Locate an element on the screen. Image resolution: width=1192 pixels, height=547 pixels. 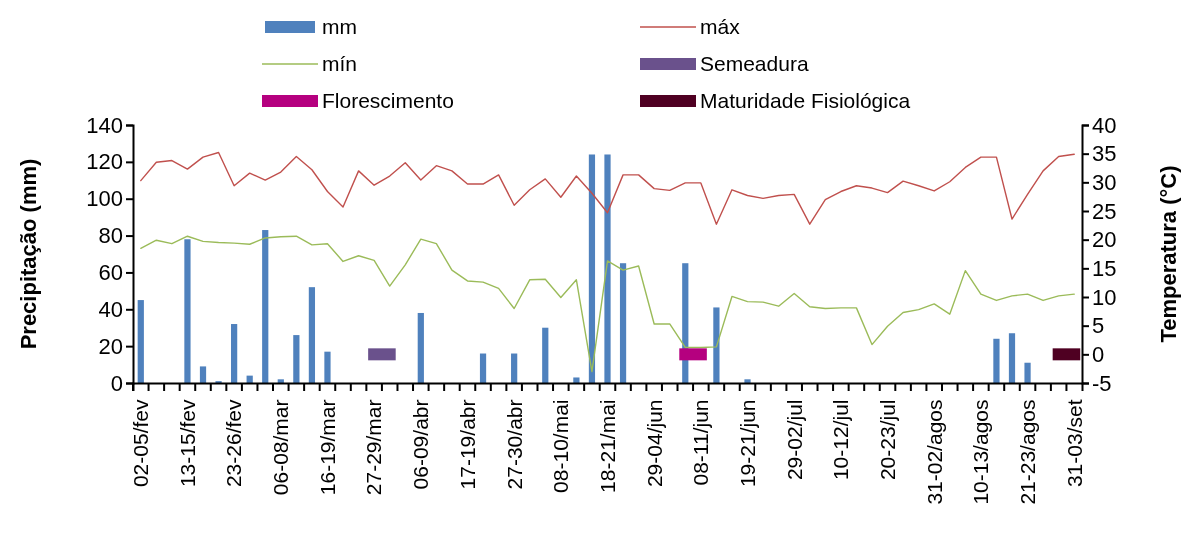
y2-axis-title: Temperatura (°C) is located at coordinates (1168, 254).